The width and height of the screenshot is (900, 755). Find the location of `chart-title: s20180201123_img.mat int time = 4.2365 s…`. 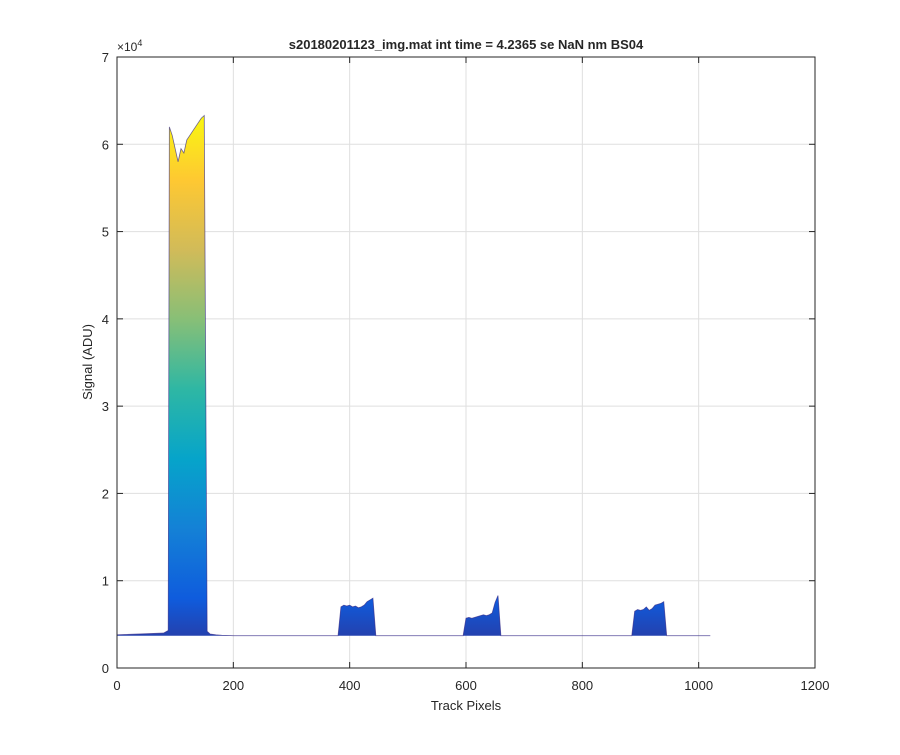

chart-title: s20180201123_img.mat int time = 4.2365 s… is located at coordinates (466, 44).